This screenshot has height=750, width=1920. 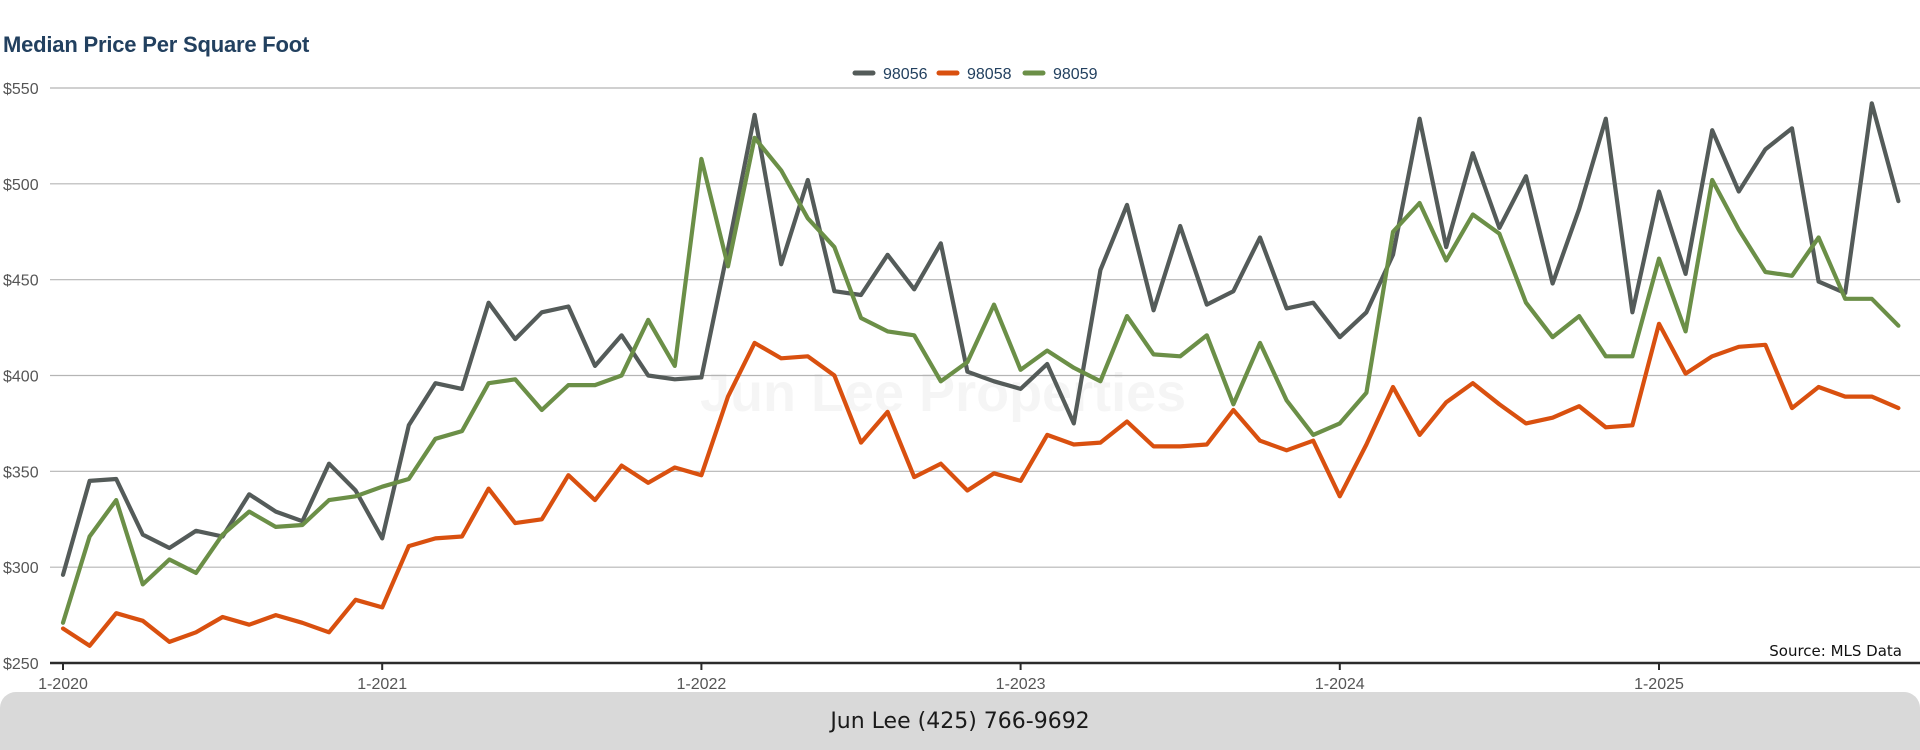 What do you see at coordinates (156, 44) in the screenshot?
I see `chart-title: Median Price Per Square Foot` at bounding box center [156, 44].